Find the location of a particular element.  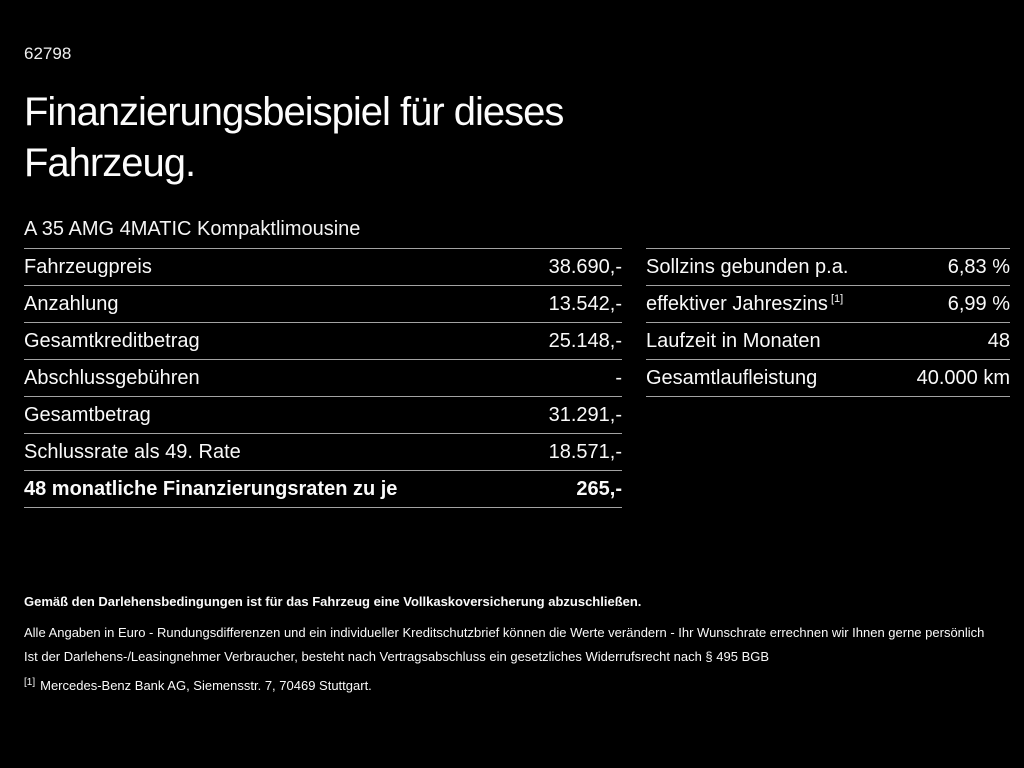

row-label: effektiver Jahreszins [1] is located at coordinates (744, 304).